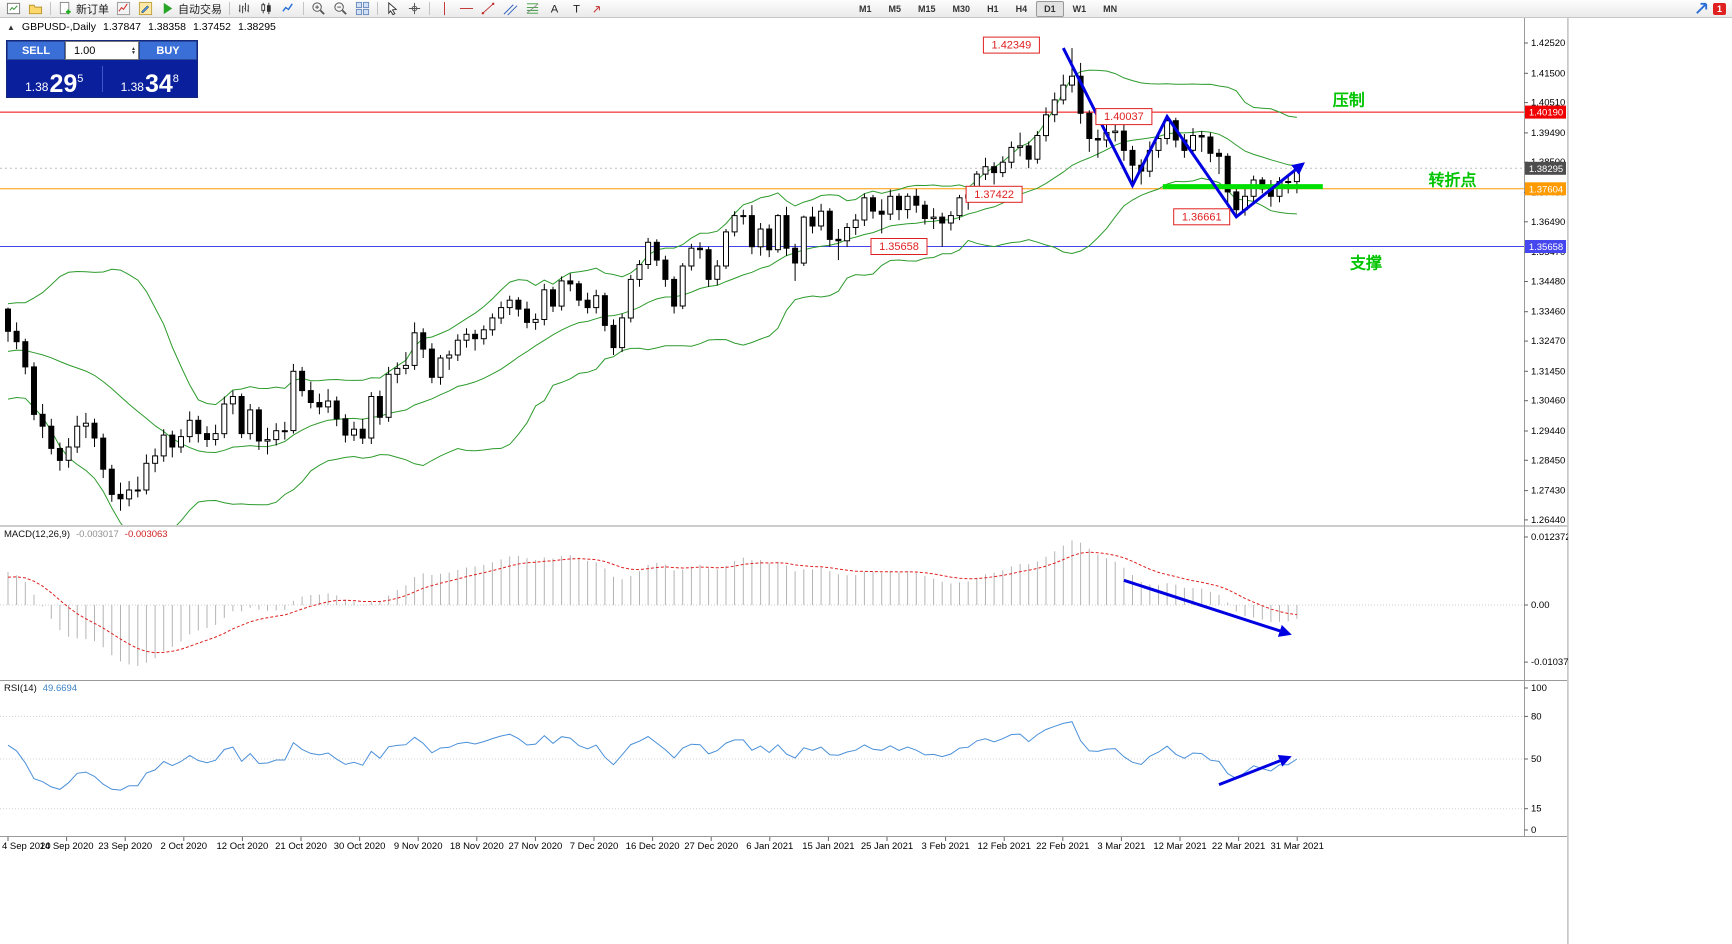 Image resolution: width=1732 pixels, height=944 pixels. What do you see at coordinates (125, 846) in the screenshot?
I see `svg-text: 23 Sep 2020` at bounding box center [125, 846].